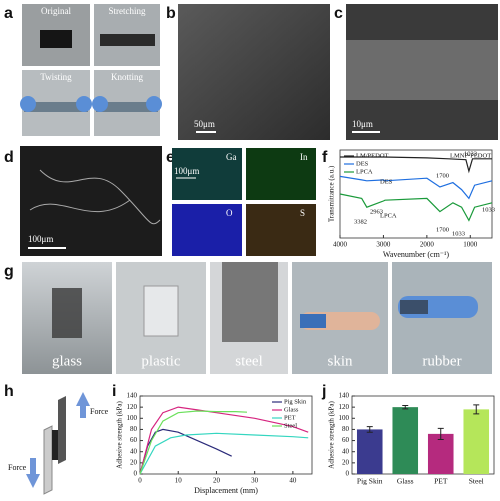 This screenshot has height=501, width=500. Describe the element at coordinates (325, 157) in the screenshot. I see `panel-label: f` at that location.